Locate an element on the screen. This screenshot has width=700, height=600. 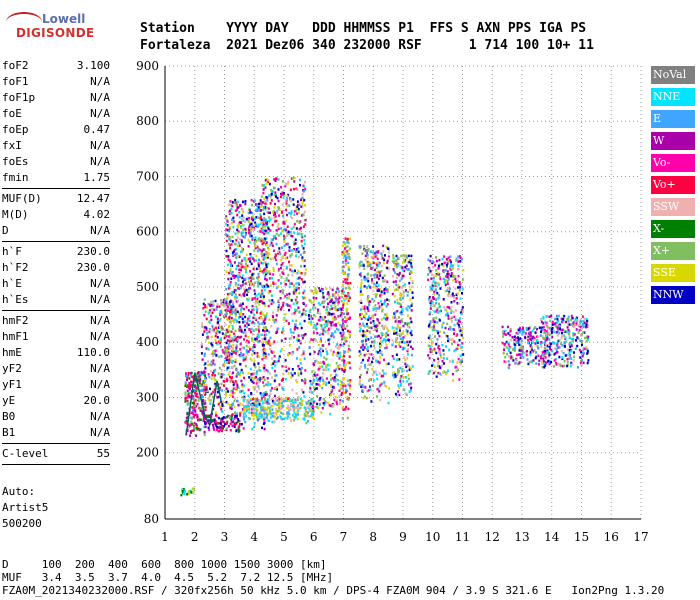
param-value: 0.47 is located at coordinates (97, 129).